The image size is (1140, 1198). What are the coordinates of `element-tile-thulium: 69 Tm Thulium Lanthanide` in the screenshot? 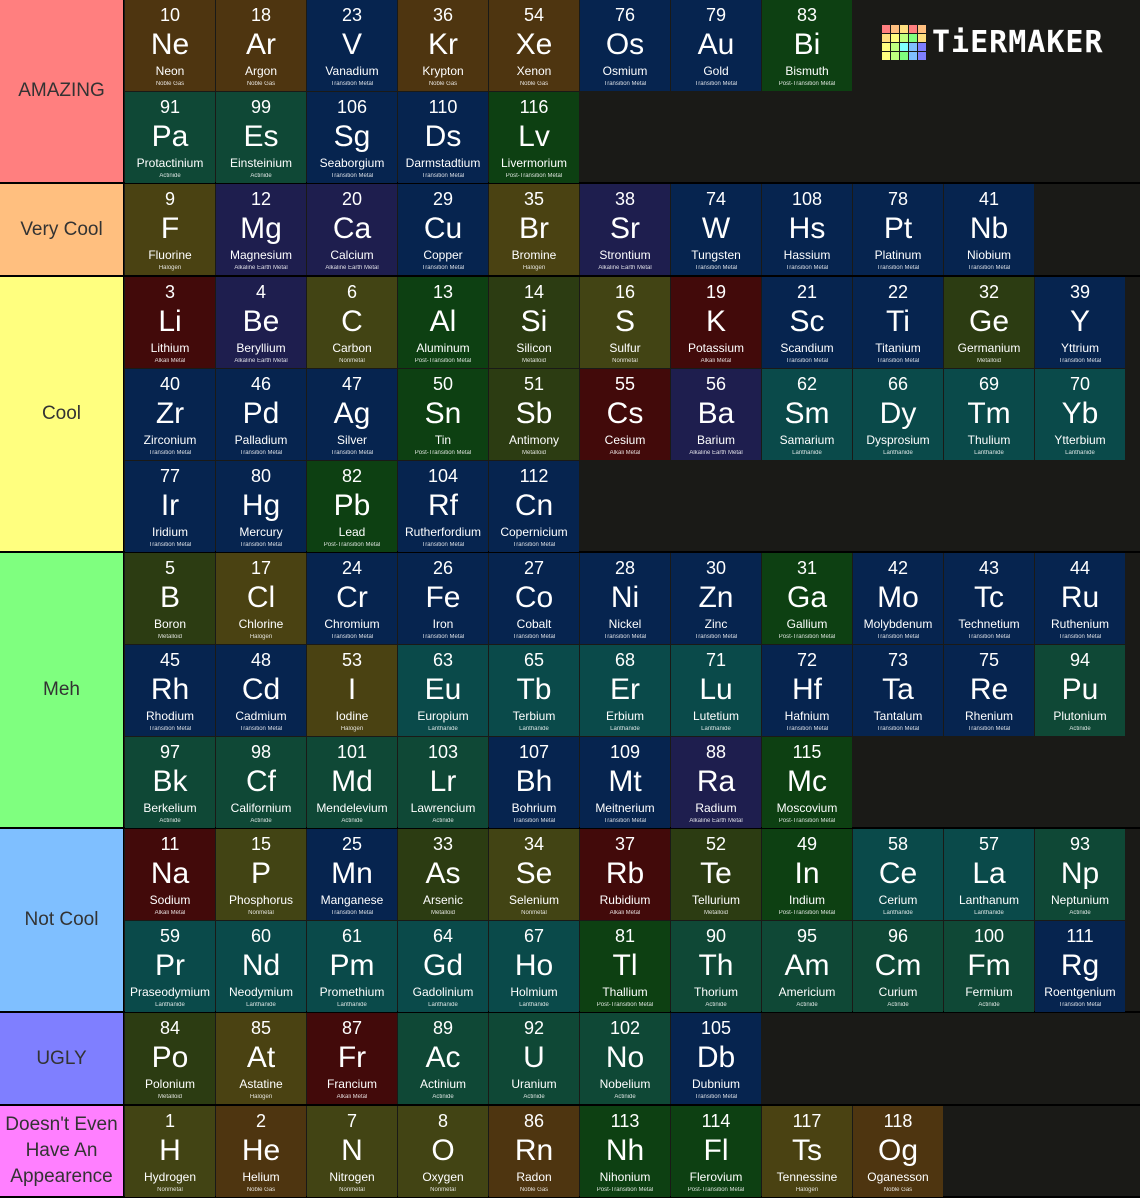 It's located at (989, 414).